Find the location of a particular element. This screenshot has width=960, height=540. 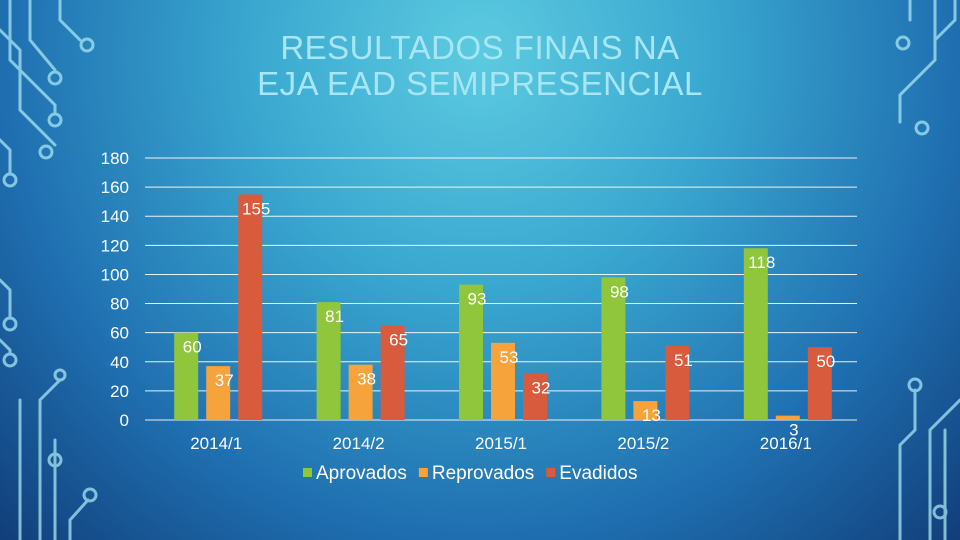

legend-entry: Aprovados is located at coordinates (361, 473).